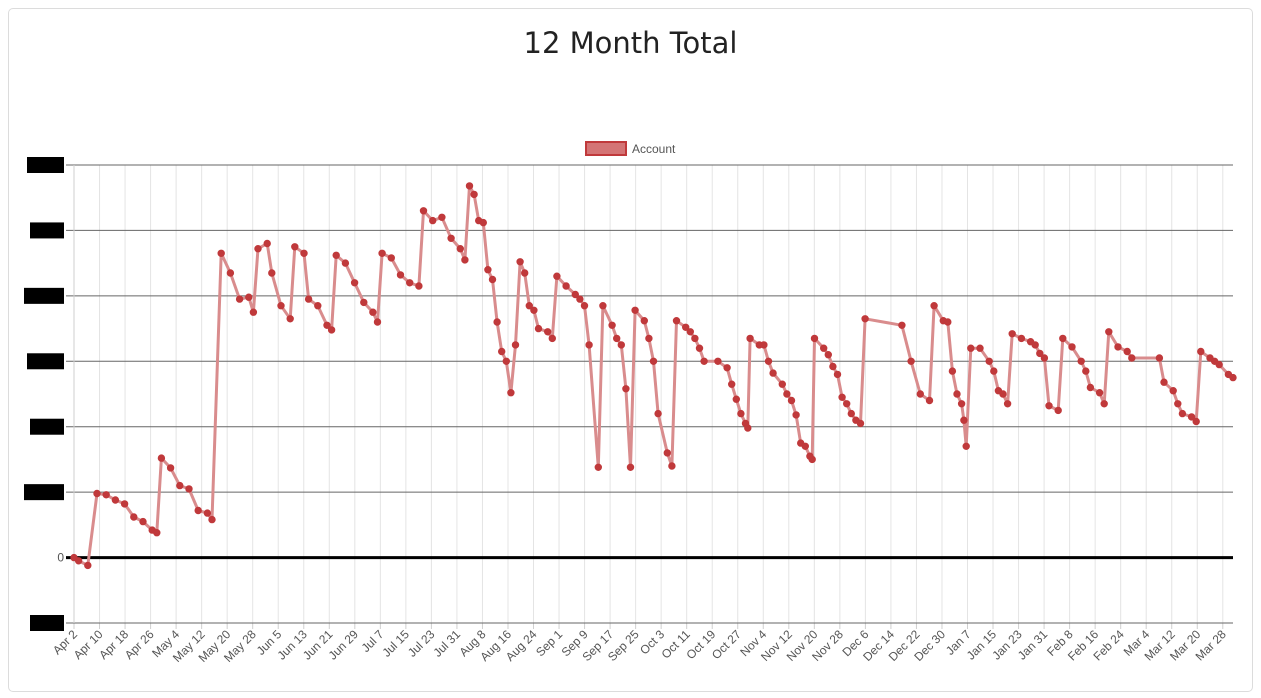 The image size is (1261, 698). What do you see at coordinates (654, 149) in the screenshot?
I see `legend-label: Account` at bounding box center [654, 149].